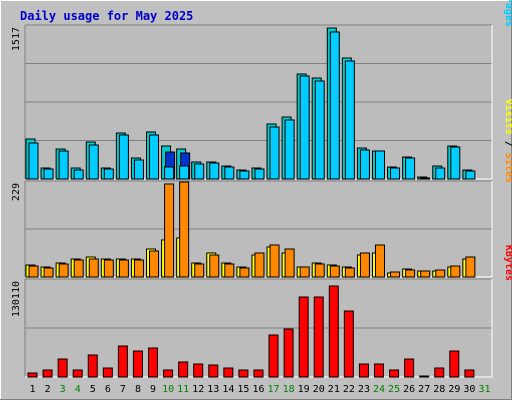 The width and height of the screenshot is (512, 400). Describe the element at coordinates (274, 389) in the screenshot. I see `day-label-17: 17` at that location.